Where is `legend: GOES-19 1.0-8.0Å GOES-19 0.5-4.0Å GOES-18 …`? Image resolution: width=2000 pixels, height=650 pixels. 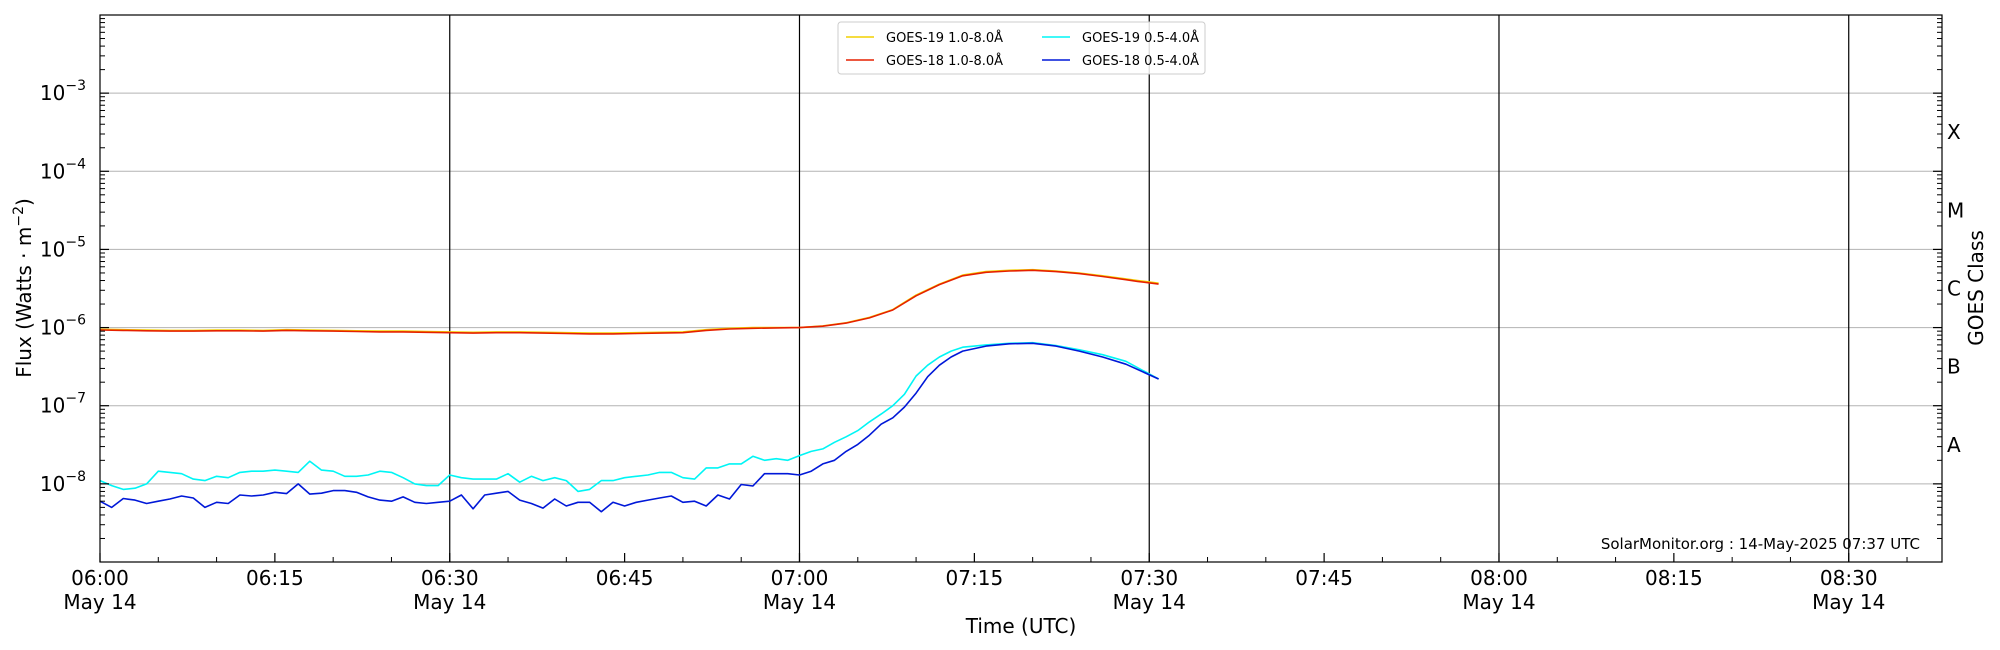 legend: GOES-19 1.0-8.0Å GOES-19 0.5-4.0Å GOES-18 … is located at coordinates (1021, 48).